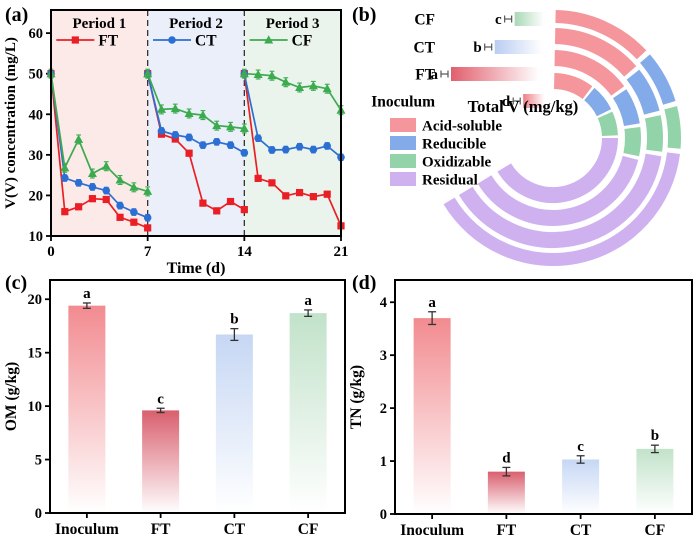  I want to click on y-tick-label: 10, so click(36, 237).